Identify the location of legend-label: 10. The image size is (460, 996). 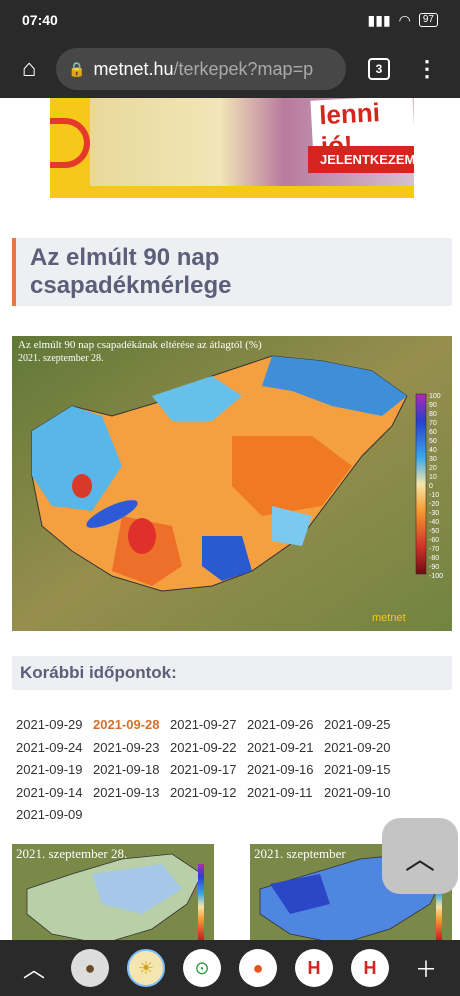
(433, 477).